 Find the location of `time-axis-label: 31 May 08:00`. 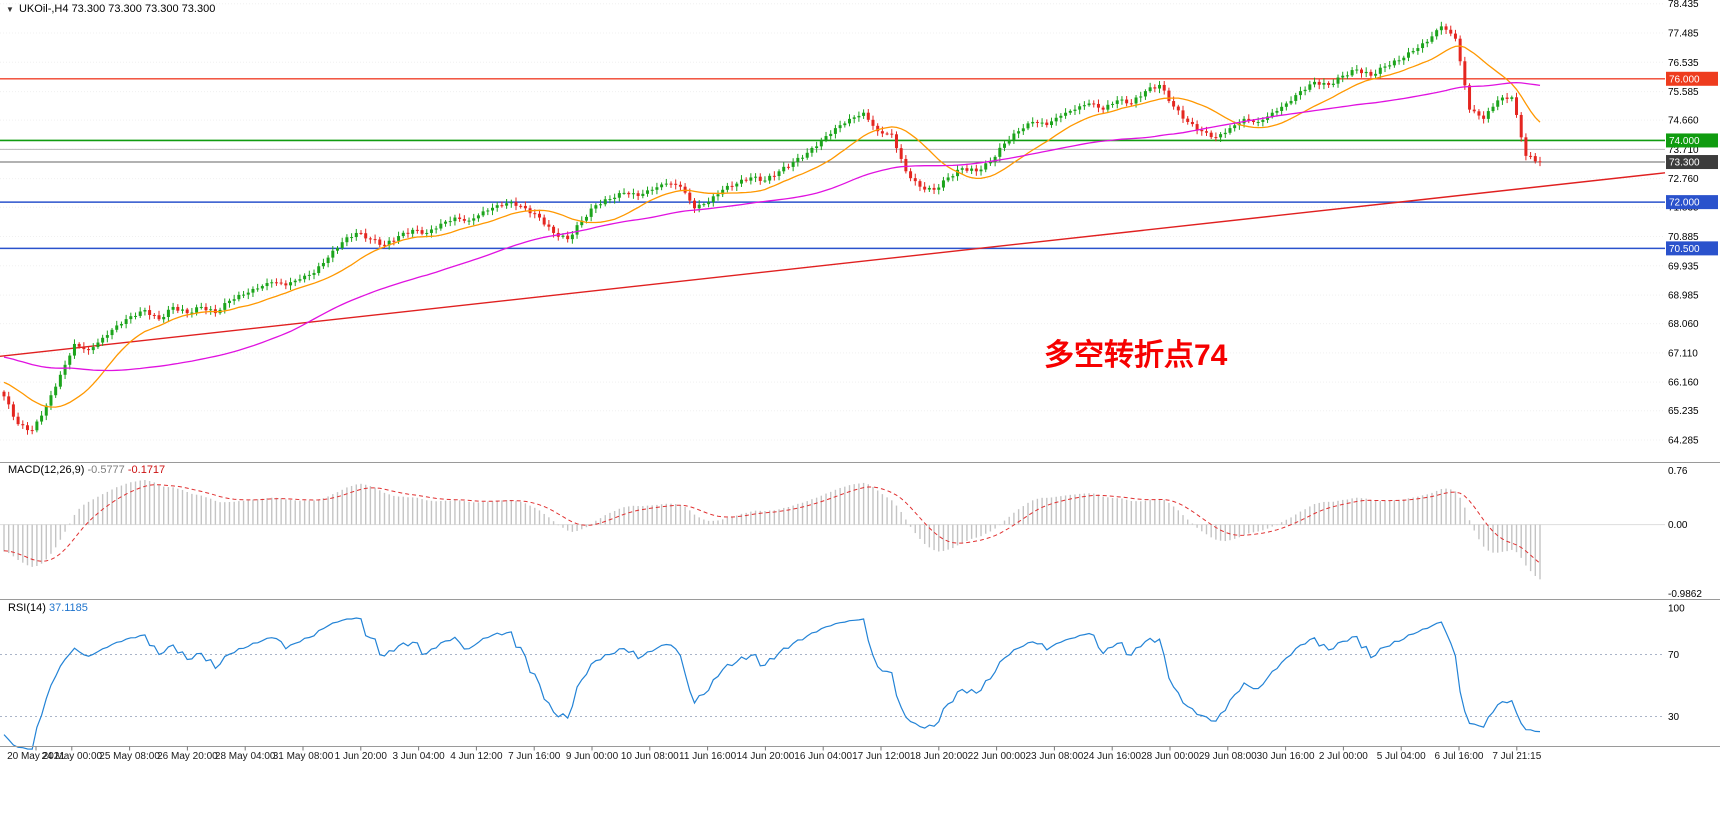

time-axis-label: 31 May 08:00 is located at coordinates (303, 756).